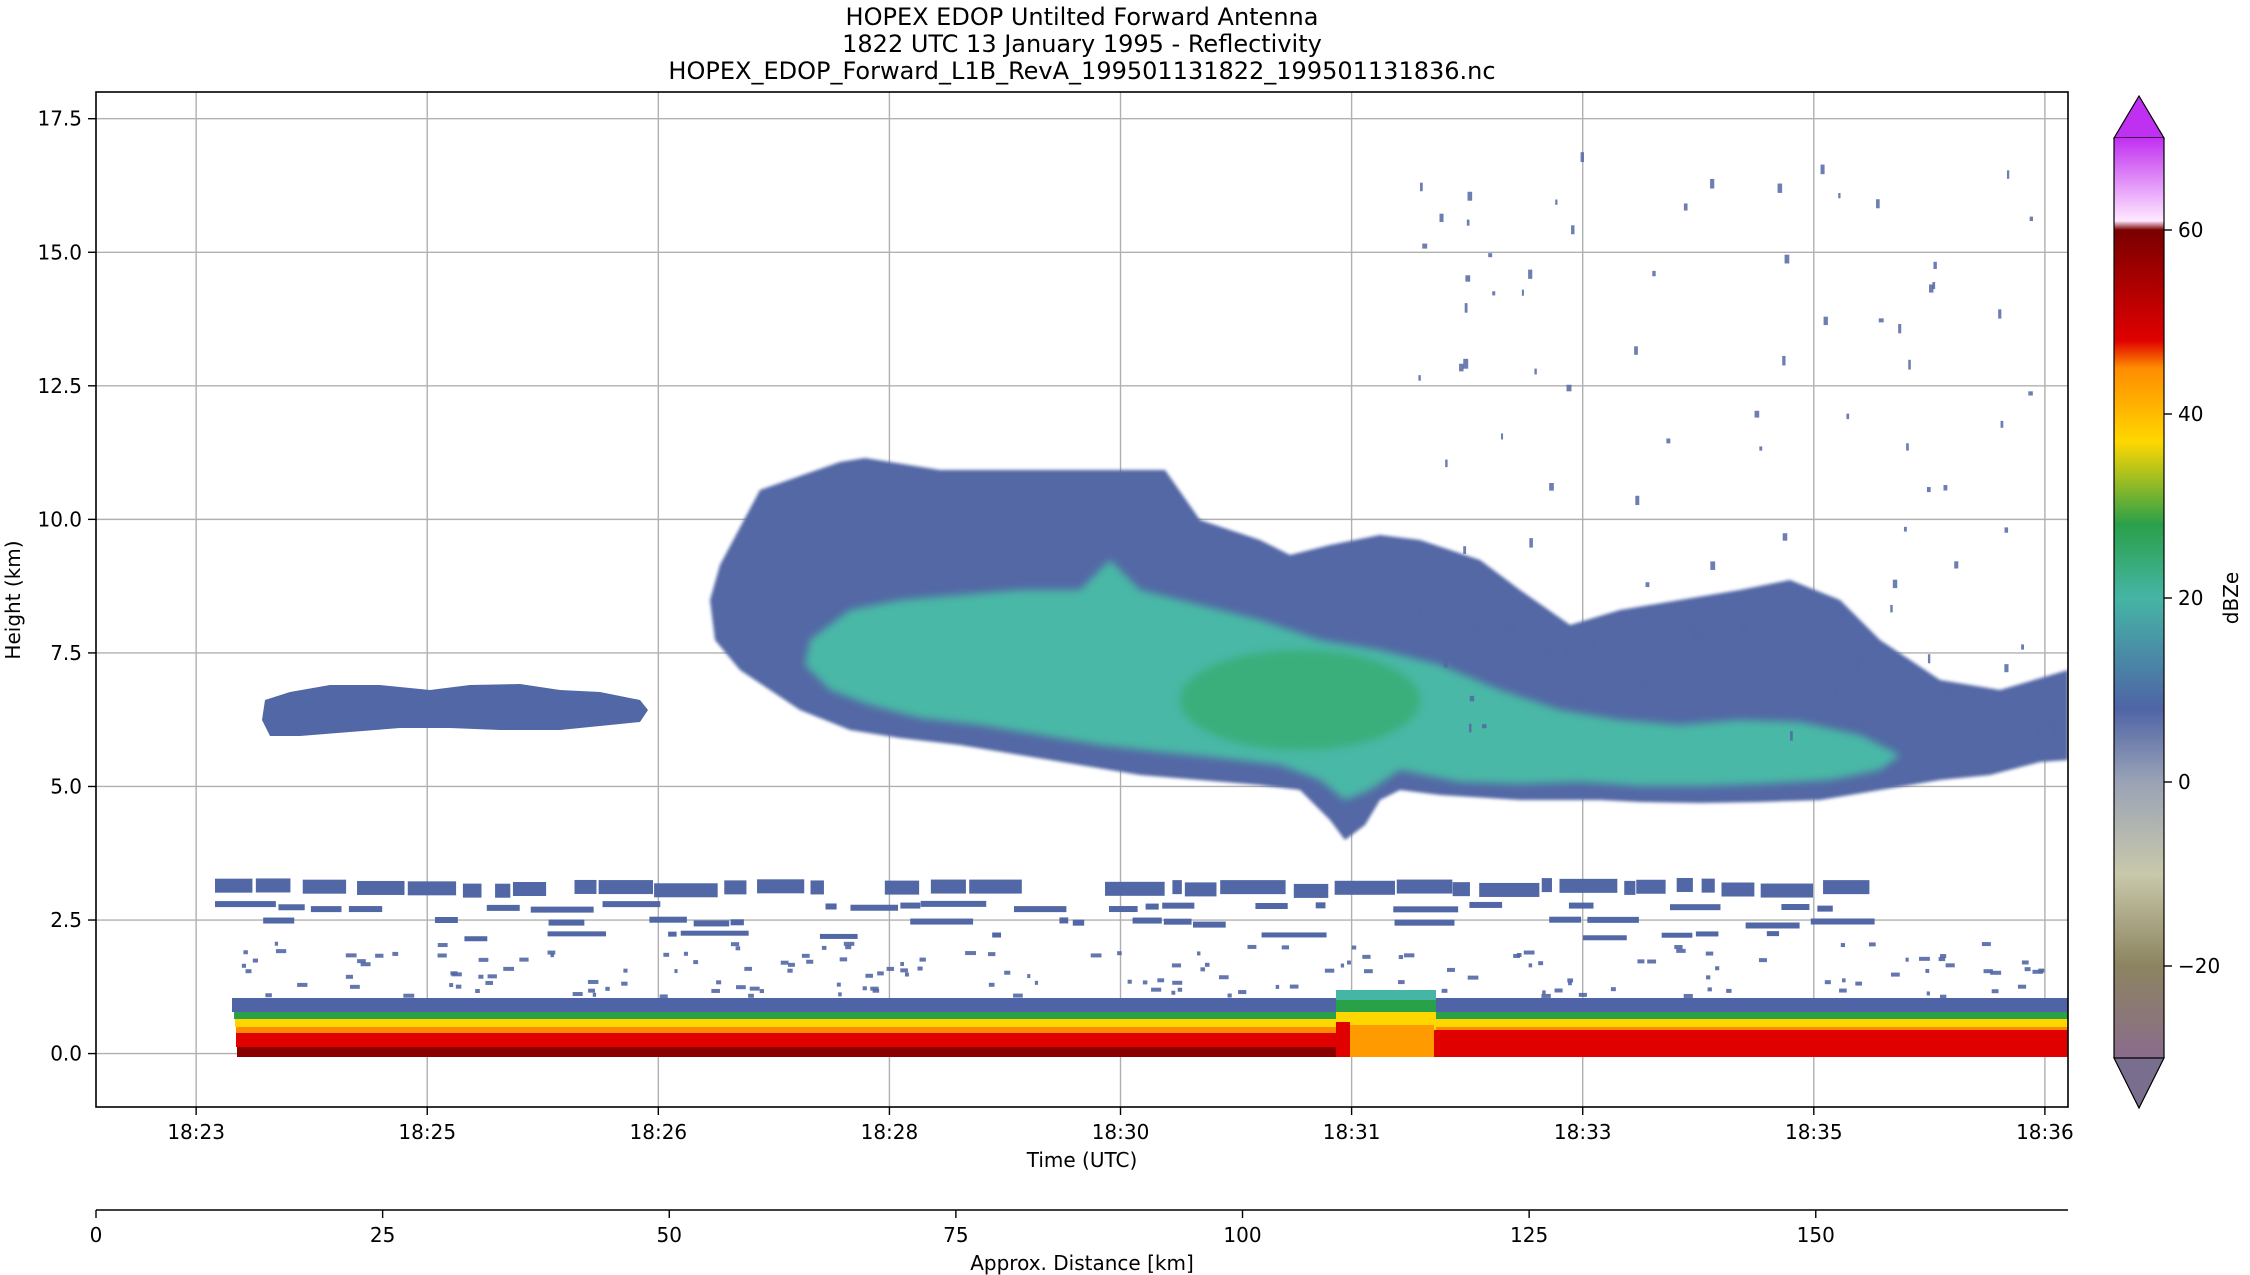 The width and height of the screenshot is (2250, 1275). I want to click on colorbar-extend-top, so click(2139, 116).